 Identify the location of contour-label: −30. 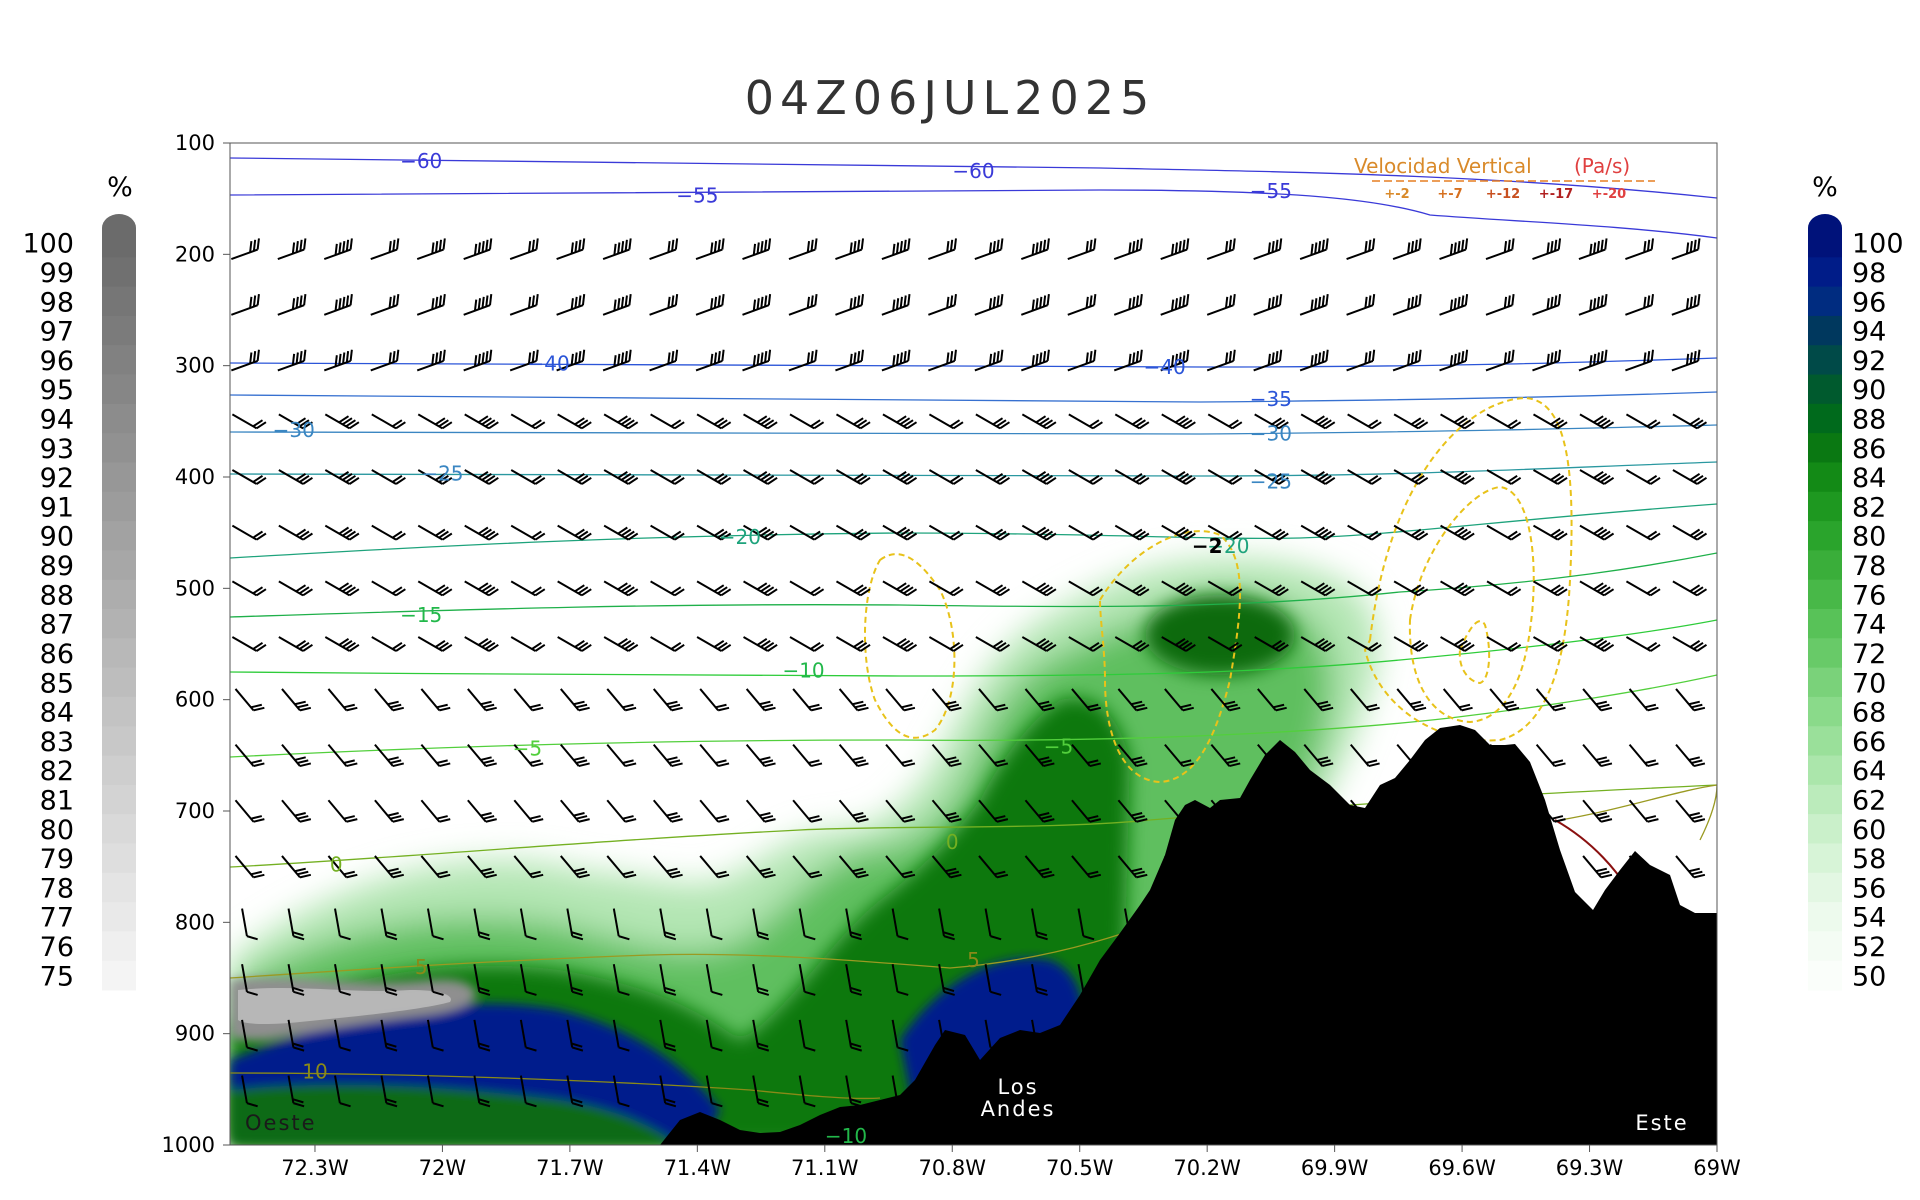
(294, 430).